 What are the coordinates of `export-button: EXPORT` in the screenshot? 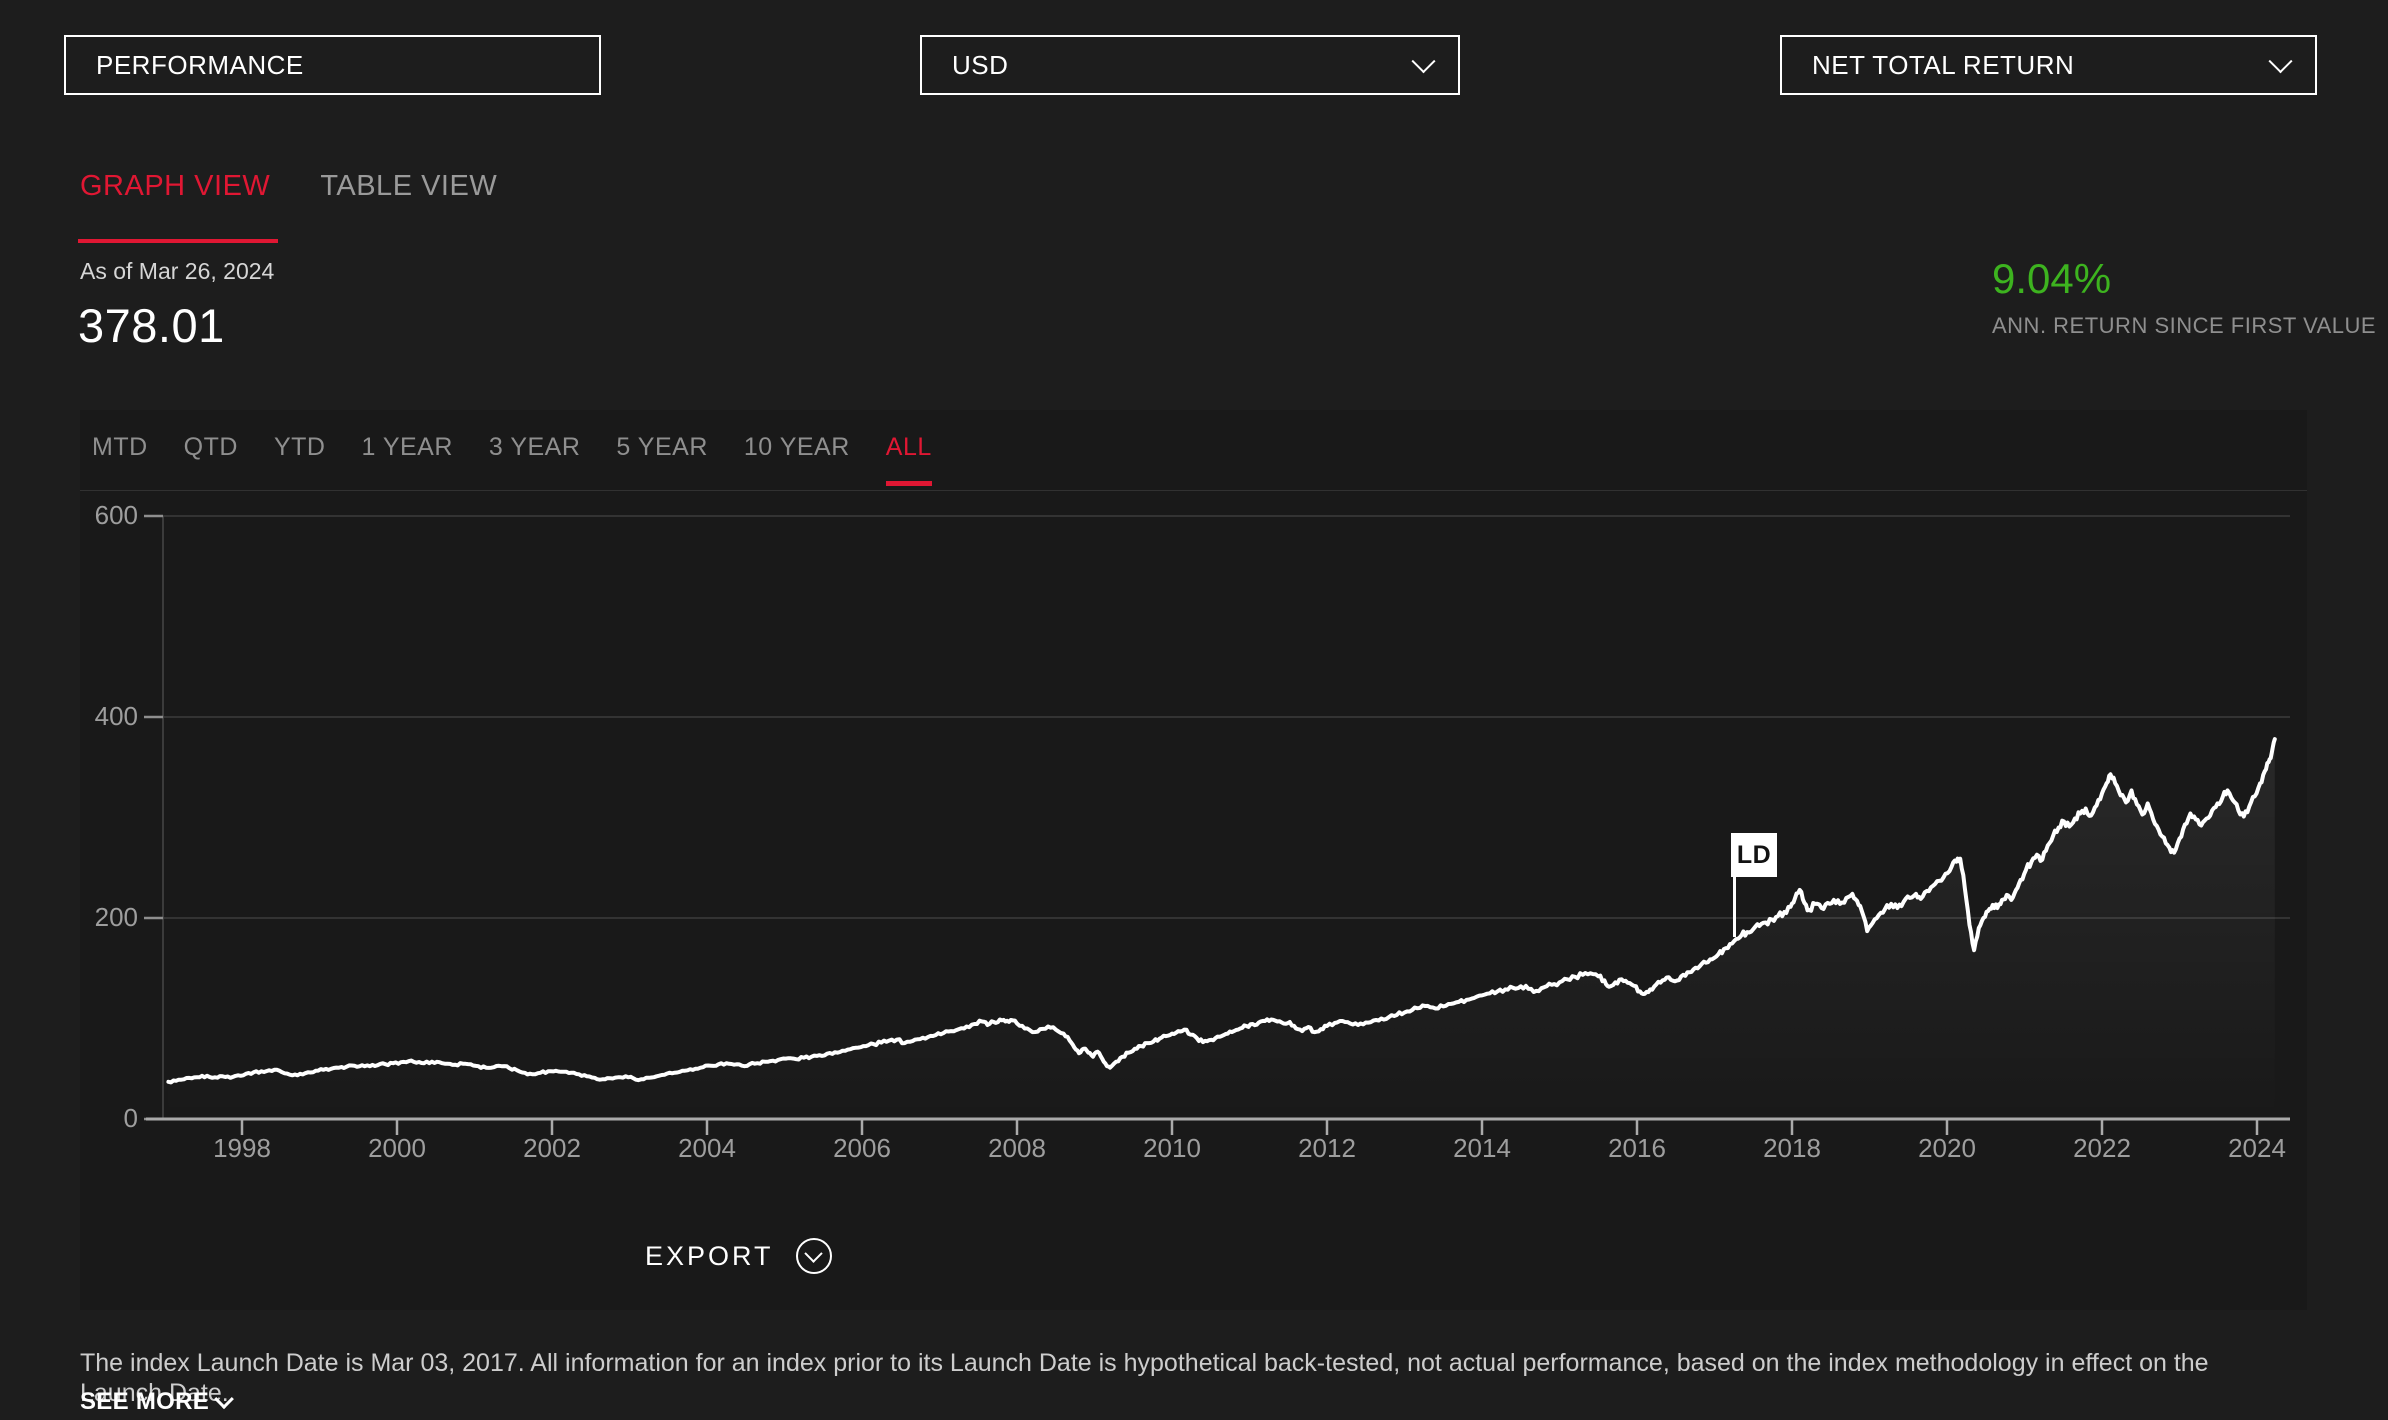 It's located at (738, 1256).